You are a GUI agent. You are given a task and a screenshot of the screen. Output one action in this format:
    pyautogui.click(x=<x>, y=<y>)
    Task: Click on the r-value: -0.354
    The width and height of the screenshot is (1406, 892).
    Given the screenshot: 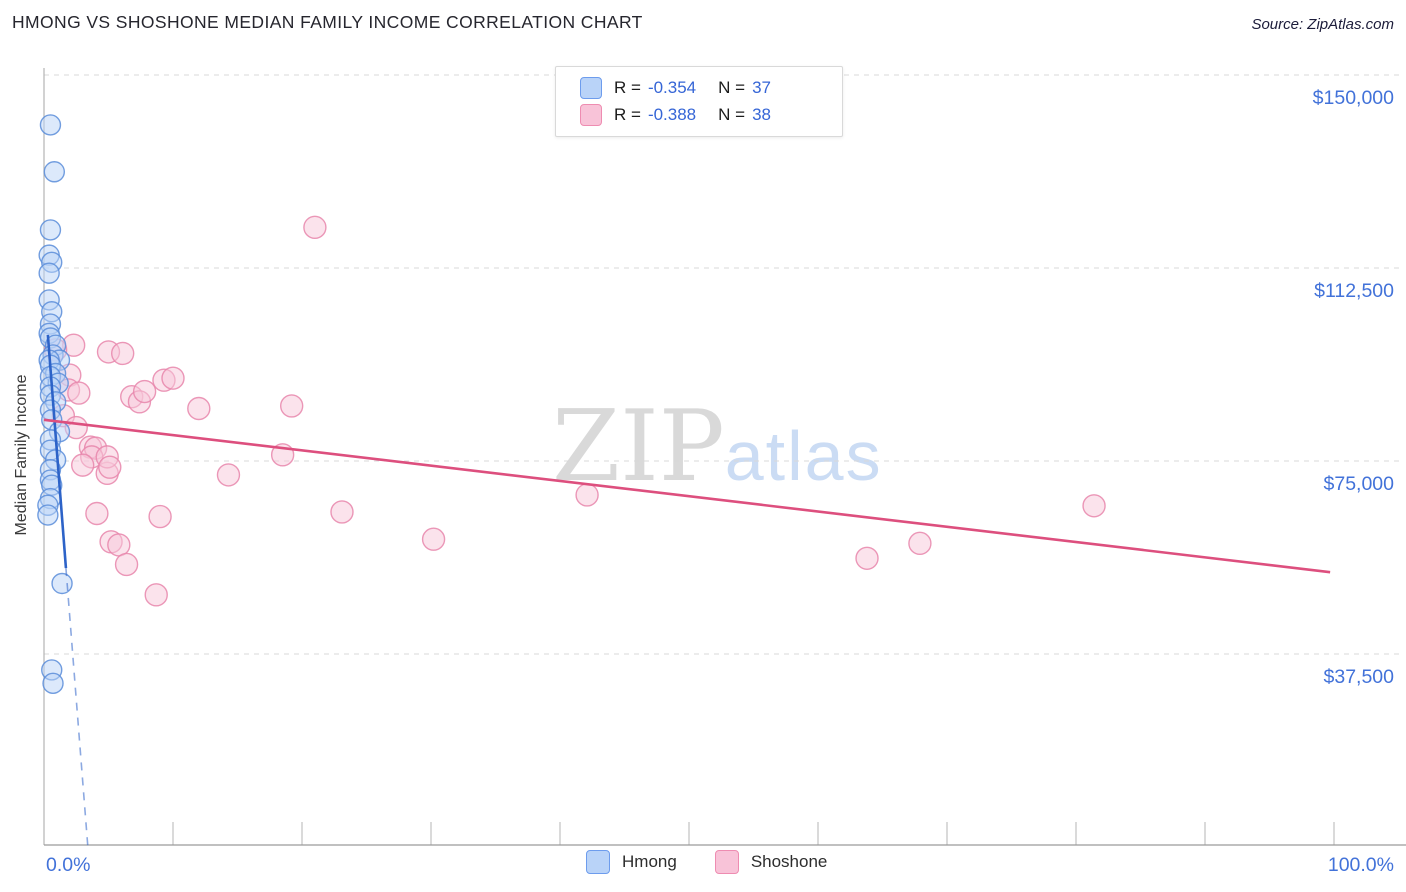 What is the action you would take?
    pyautogui.click(x=672, y=87)
    